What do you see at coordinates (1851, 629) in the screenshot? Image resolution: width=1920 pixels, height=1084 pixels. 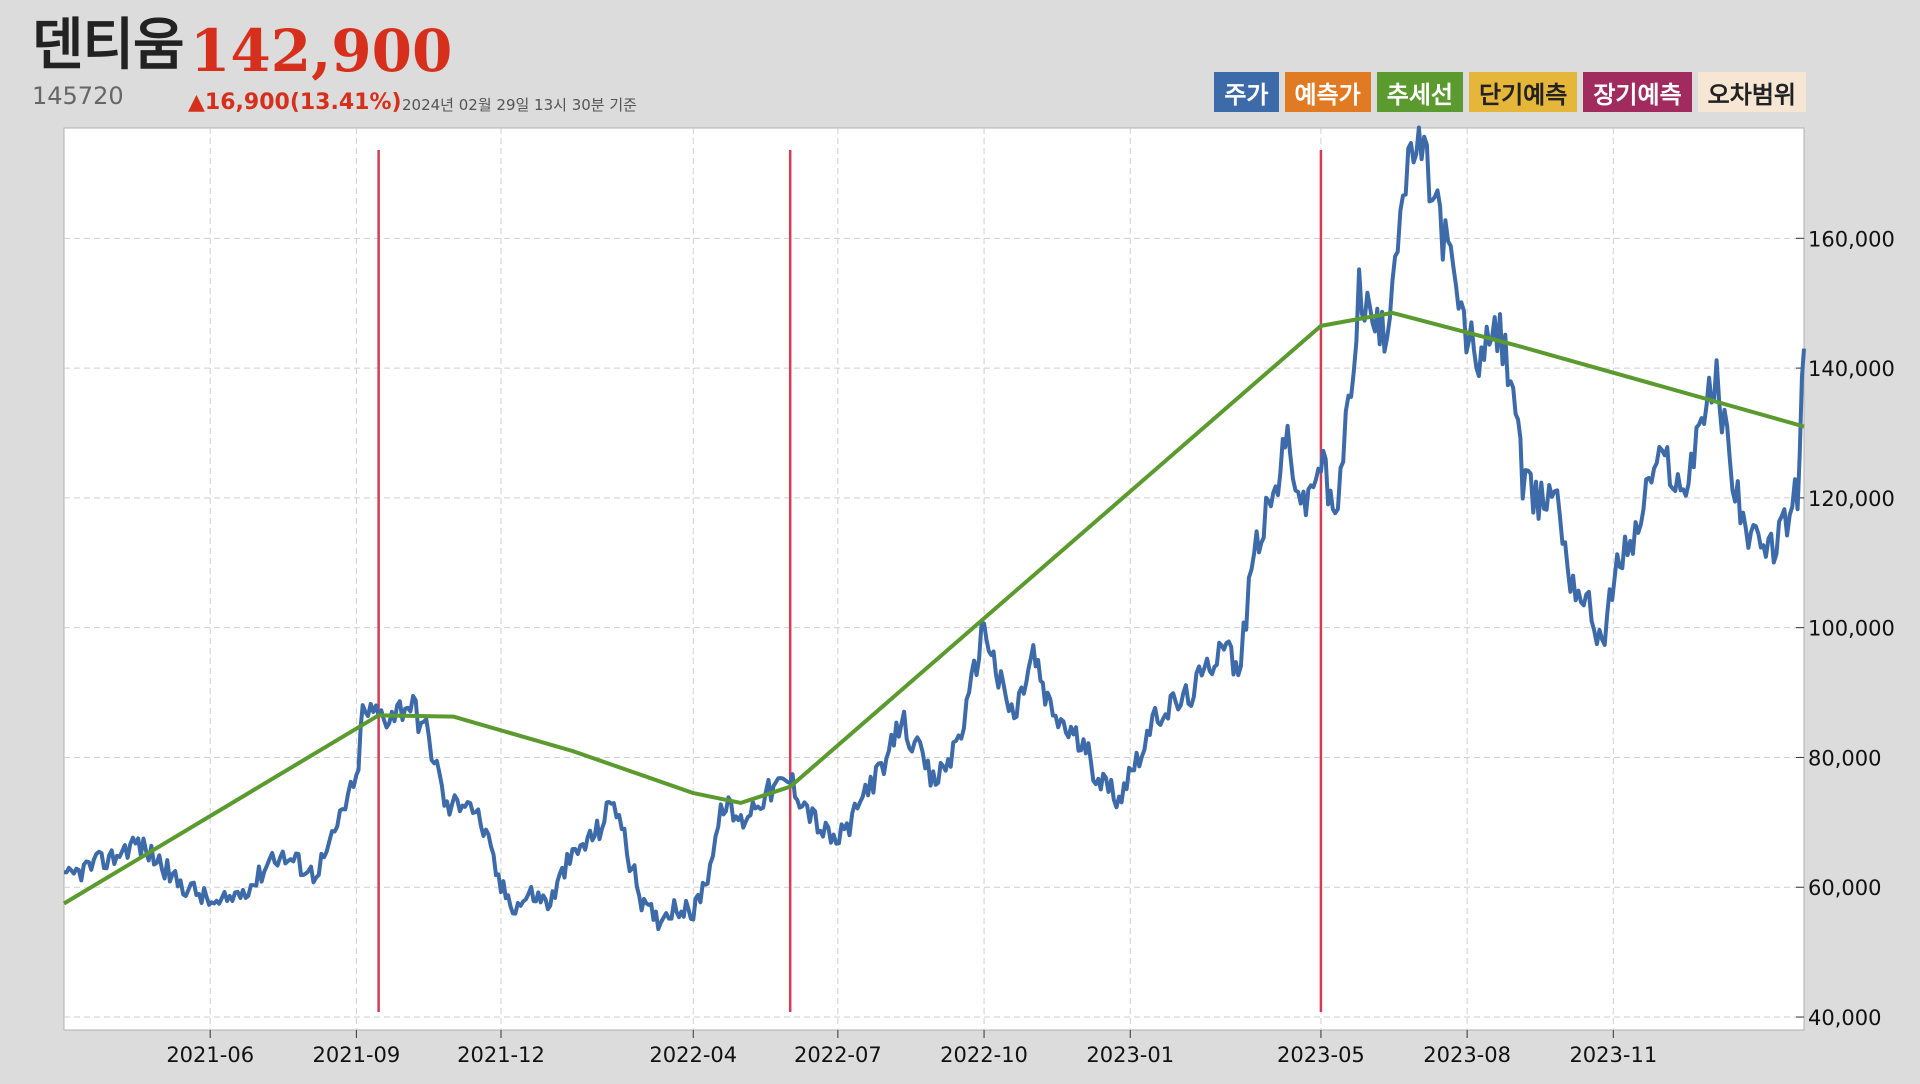 I see `y-tick-label: 100,000` at bounding box center [1851, 629].